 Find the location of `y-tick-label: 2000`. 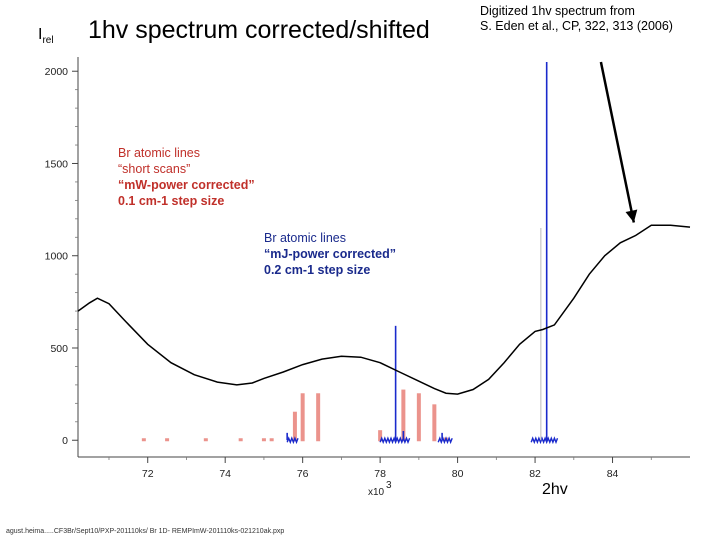

y-tick-label: 2000 is located at coordinates (57, 72).